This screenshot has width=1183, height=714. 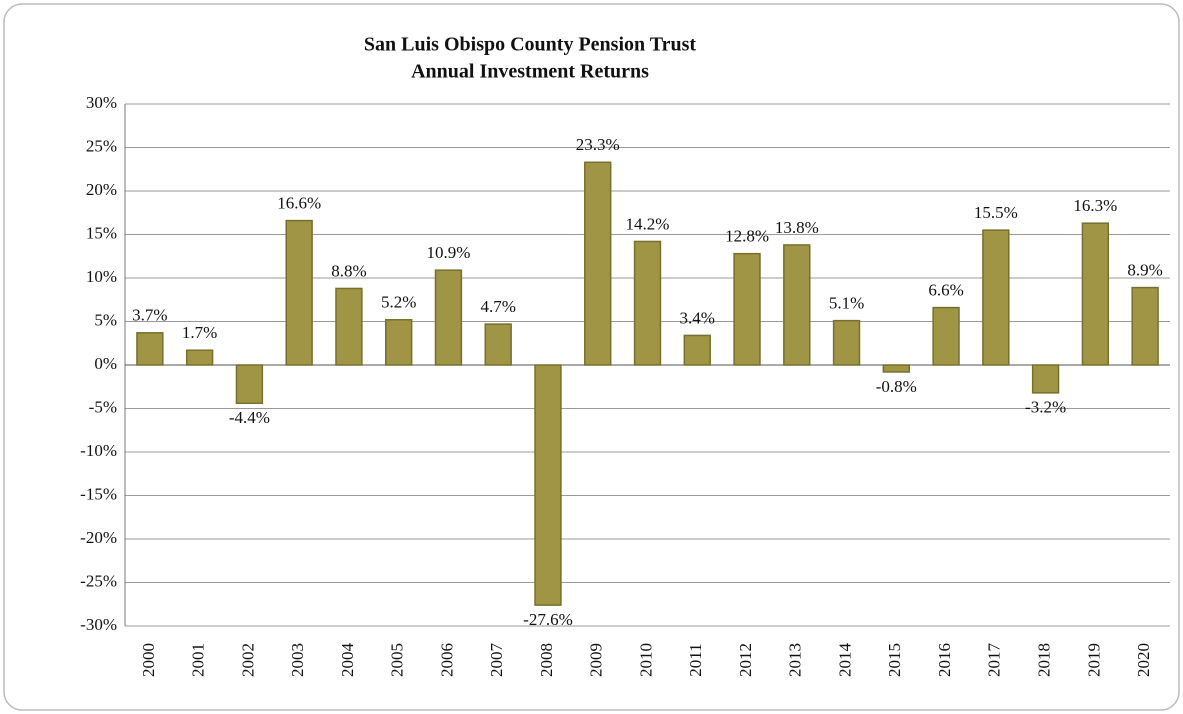 What do you see at coordinates (397, 660) in the screenshot?
I see `x-tick-label: 2005` at bounding box center [397, 660].